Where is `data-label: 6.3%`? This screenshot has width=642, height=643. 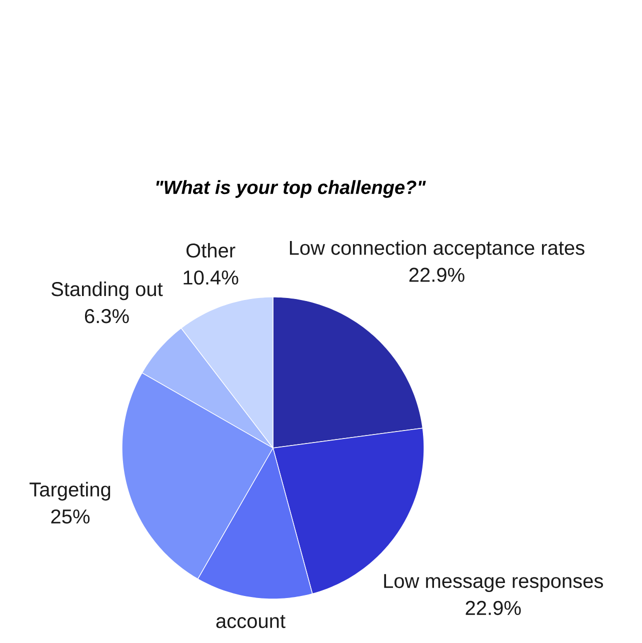
data-label: 6.3% is located at coordinates (106, 316).